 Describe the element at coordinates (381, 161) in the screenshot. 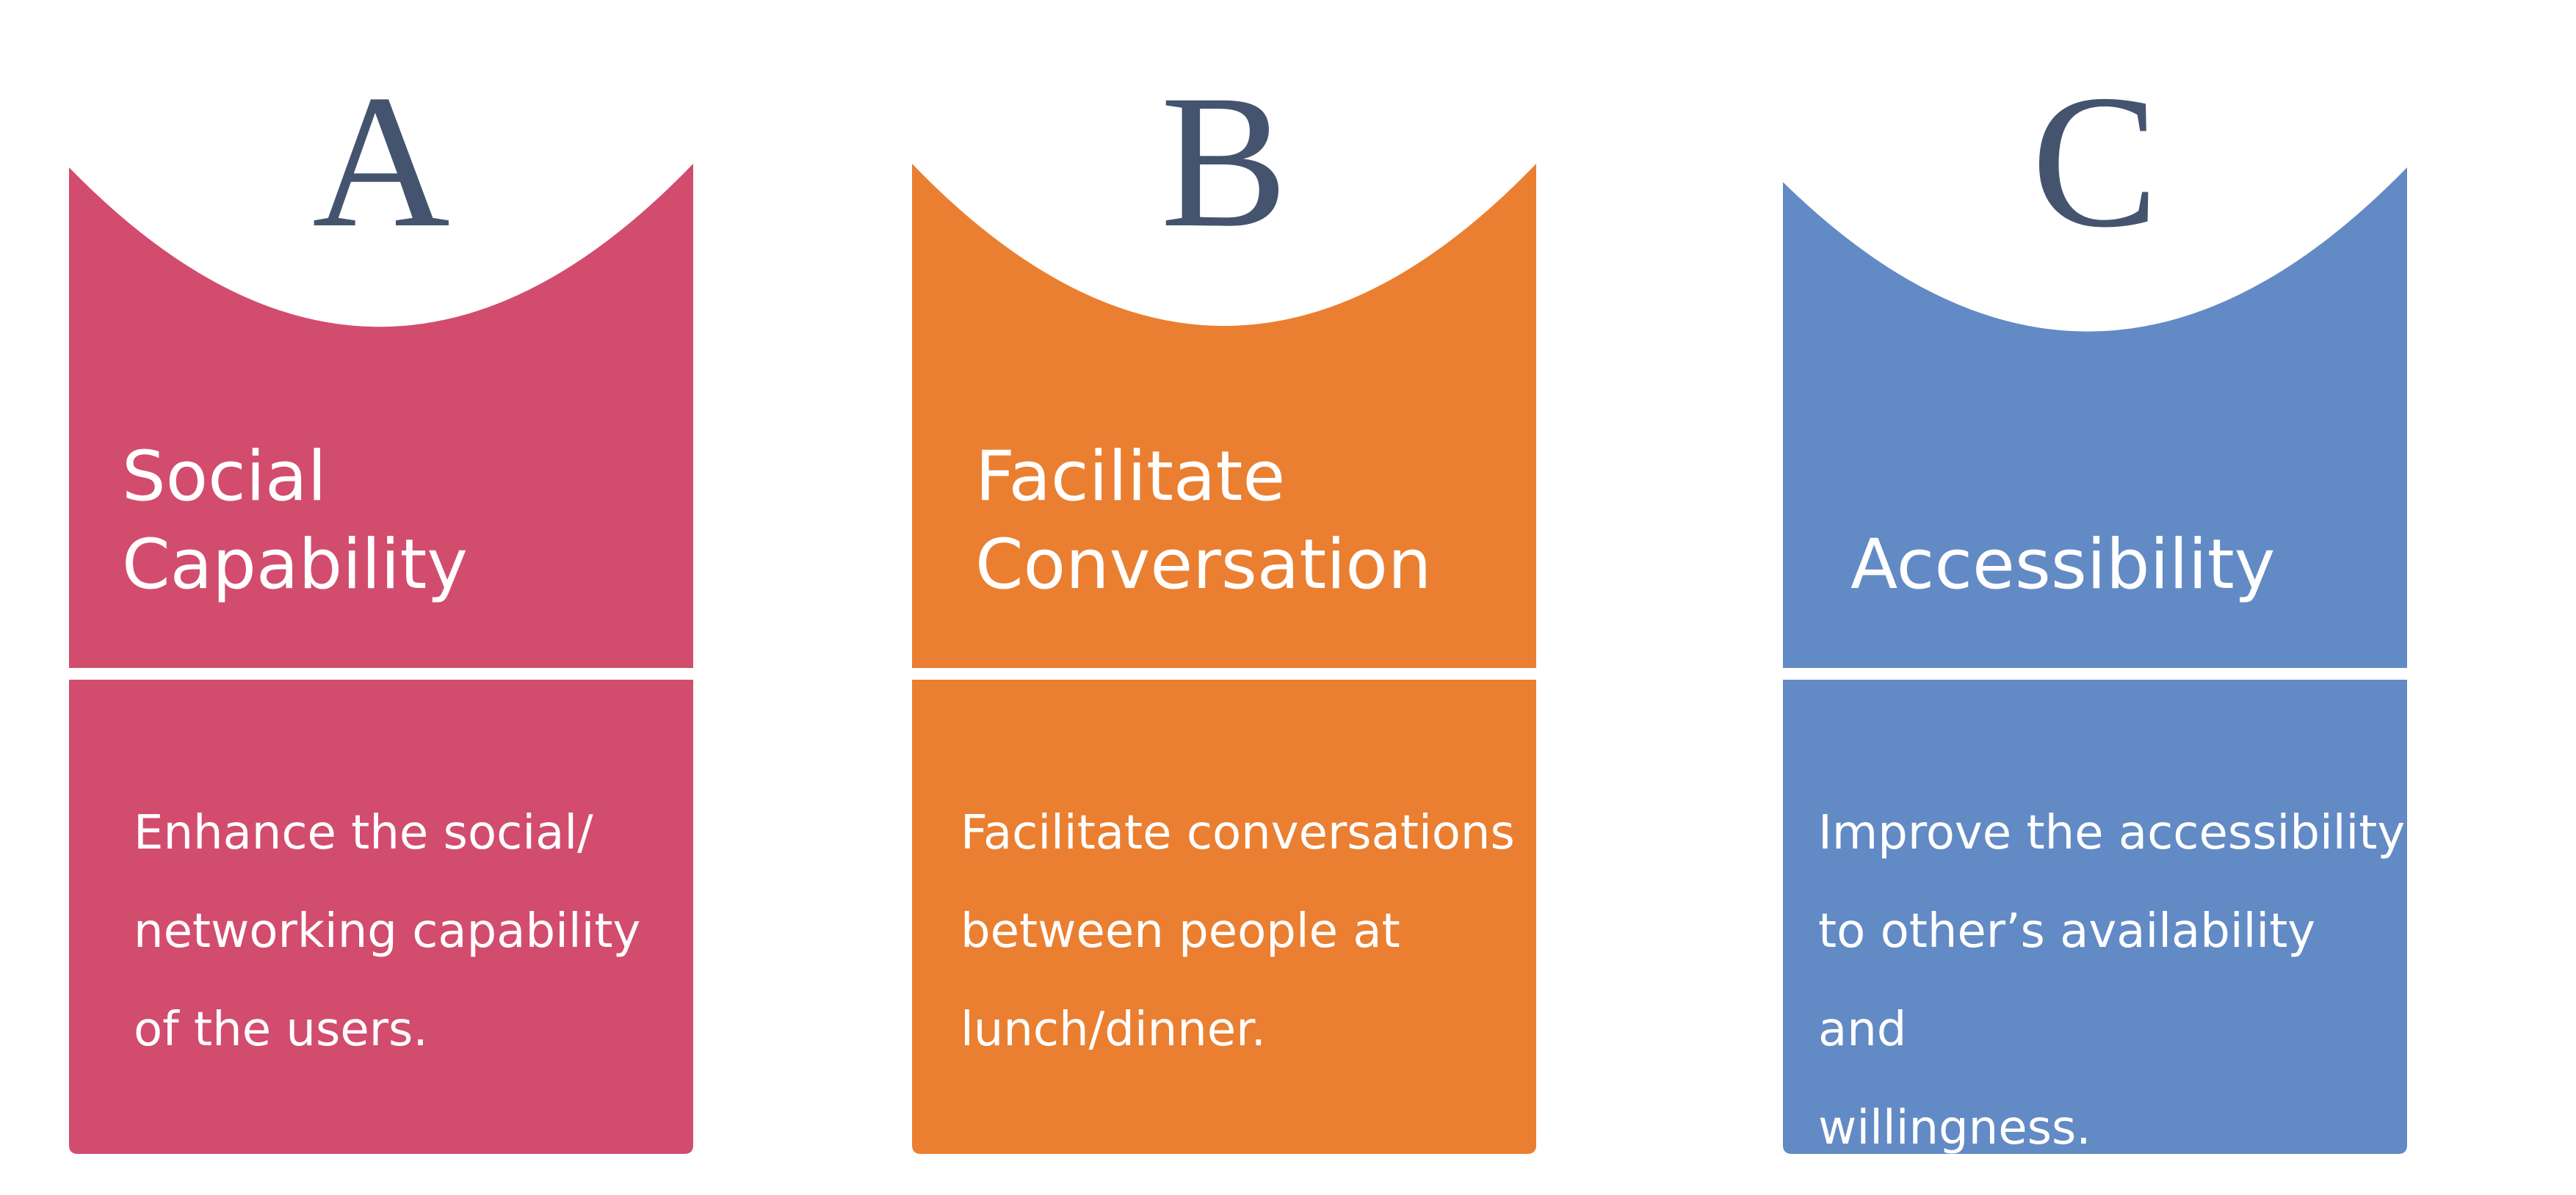

I see `card-a-letter: A` at that location.